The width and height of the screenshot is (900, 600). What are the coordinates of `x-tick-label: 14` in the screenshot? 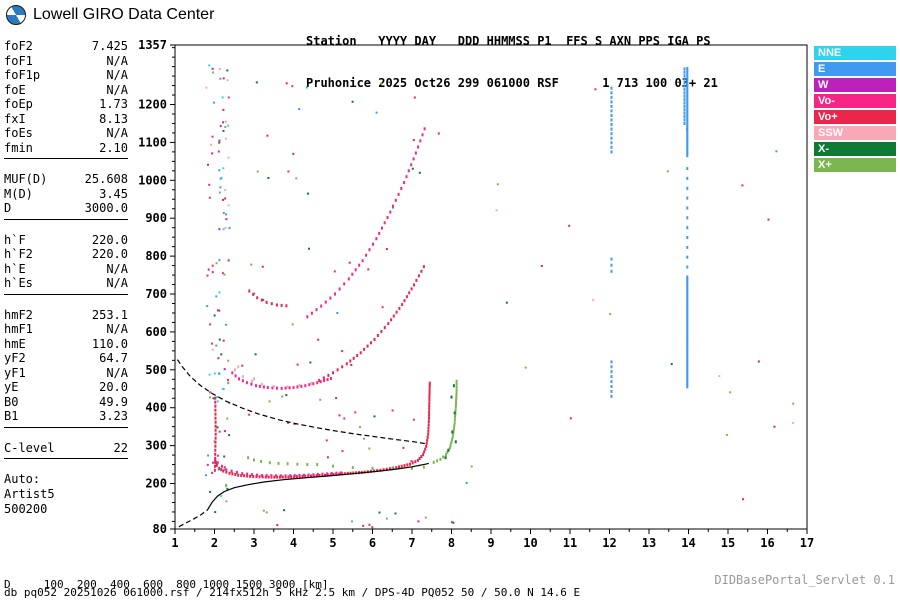 It's located at (688, 543).